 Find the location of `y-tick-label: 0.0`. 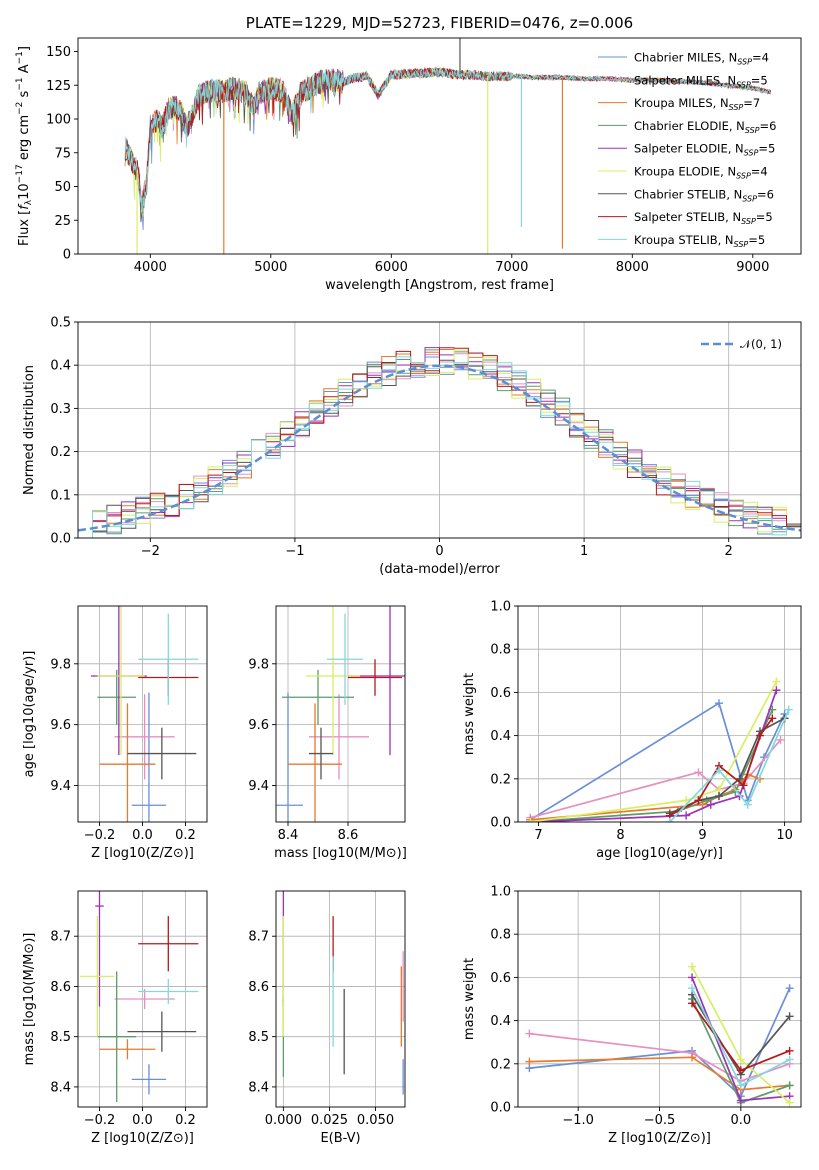

y-tick-label: 0.0 is located at coordinates (60, 539).